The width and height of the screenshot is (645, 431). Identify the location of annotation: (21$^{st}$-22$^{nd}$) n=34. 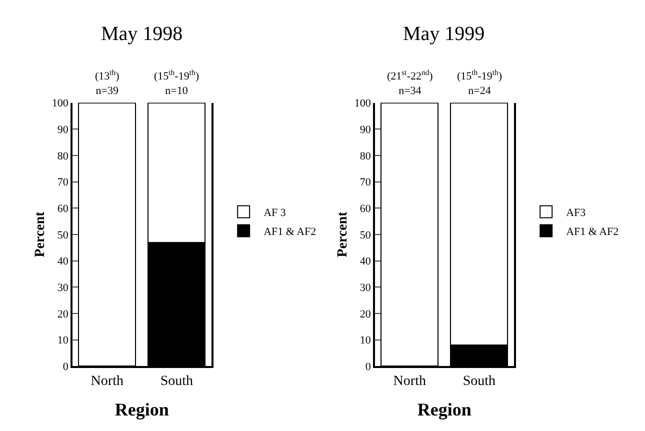
(410, 82).